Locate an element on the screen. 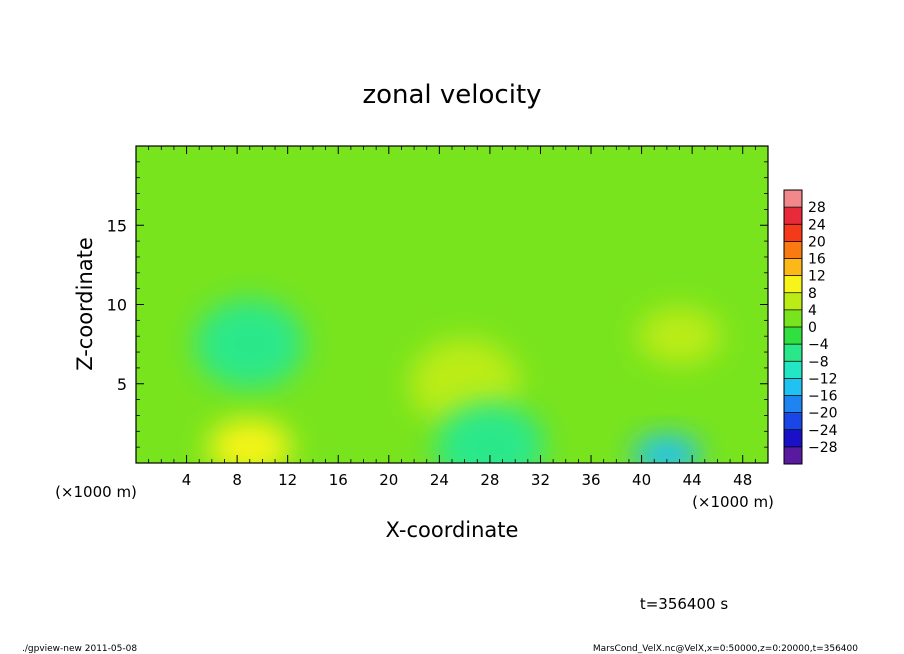  colorbar-label: −8 is located at coordinates (818, 362).